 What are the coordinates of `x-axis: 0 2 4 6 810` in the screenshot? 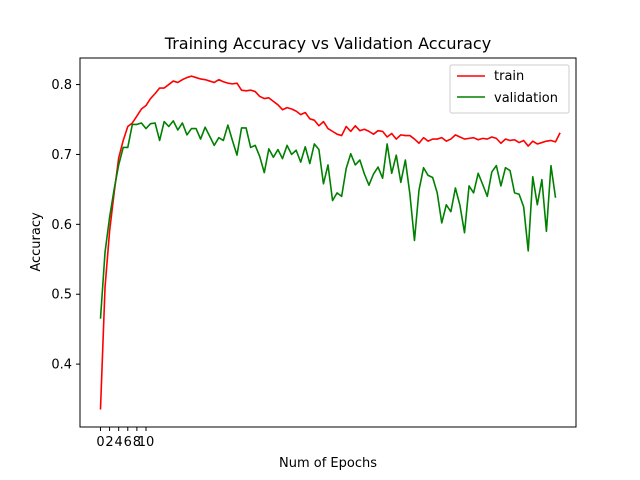 It's located at (125, 438).